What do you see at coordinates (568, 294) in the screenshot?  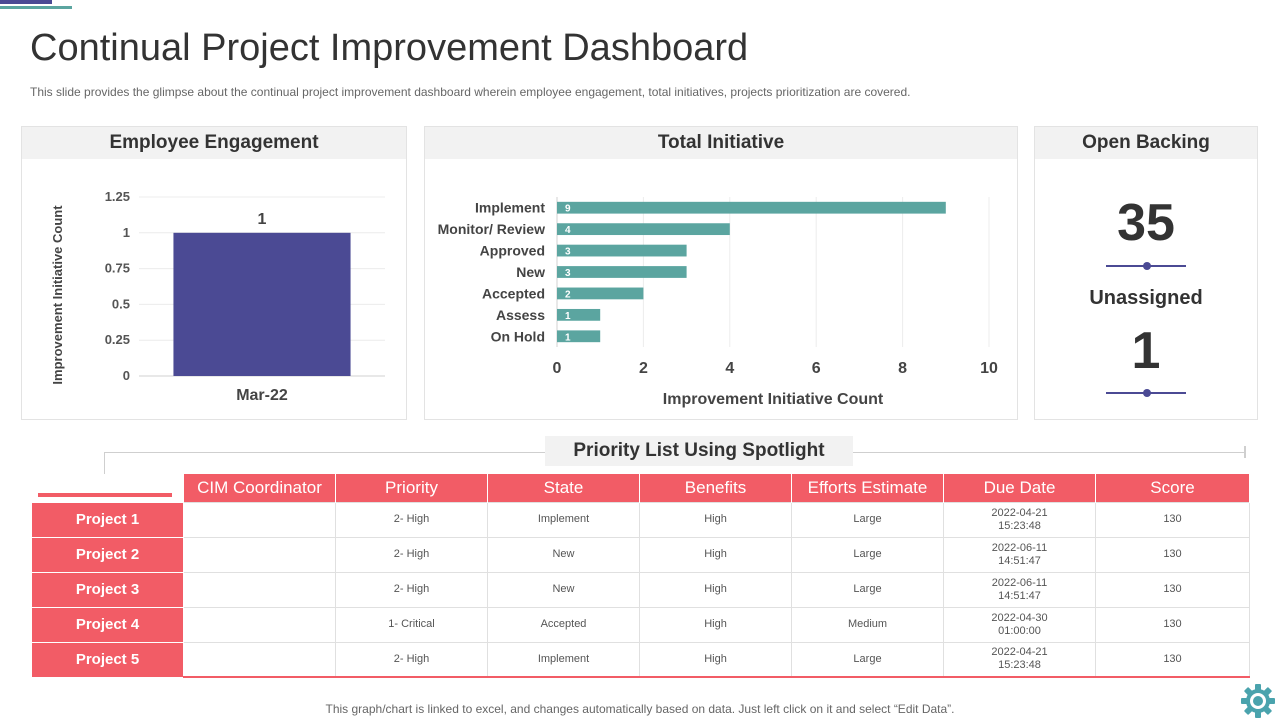 I see `data-label: 2` at bounding box center [568, 294].